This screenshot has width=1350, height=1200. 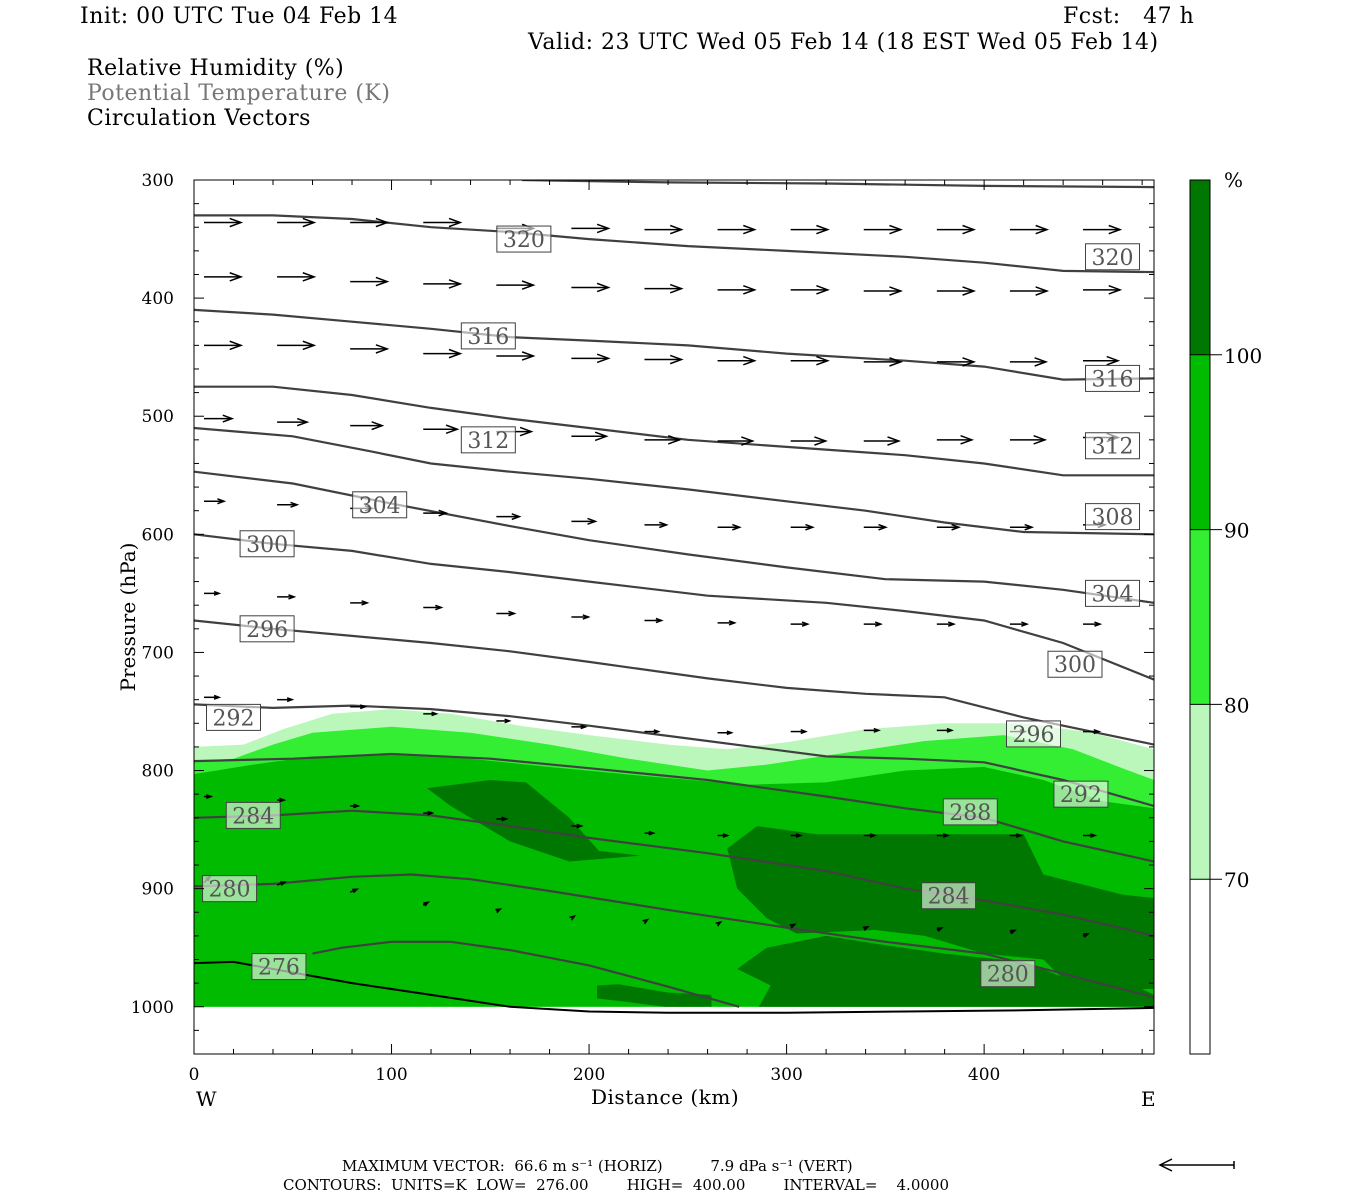 What do you see at coordinates (267, 630) in the screenshot?
I see `contour-label-text: 296` at bounding box center [267, 630].